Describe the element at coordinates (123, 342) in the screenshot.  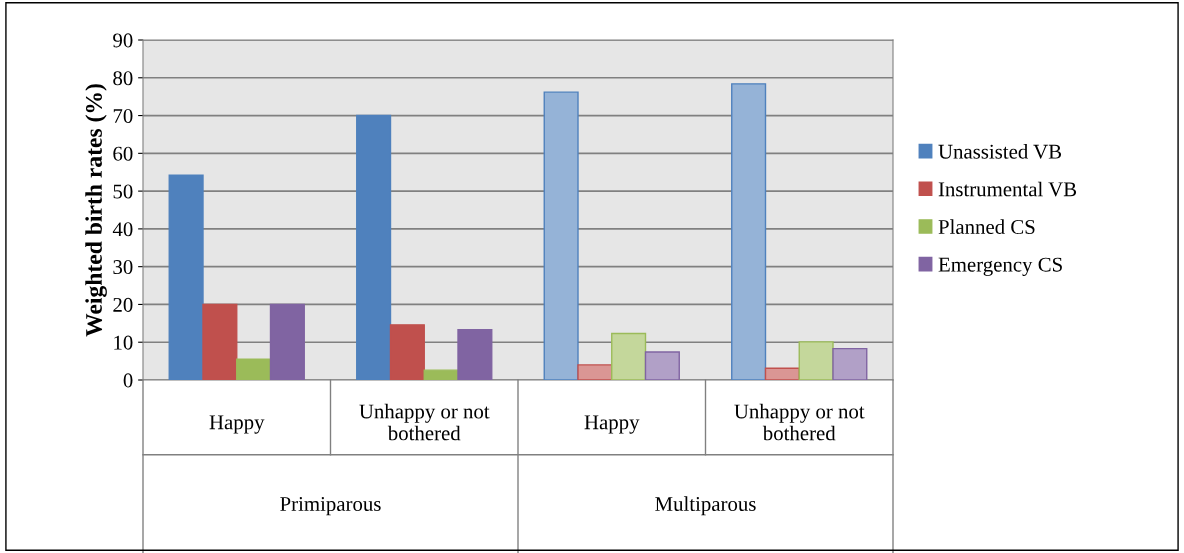
I see `y-tick-label: 10` at that location.